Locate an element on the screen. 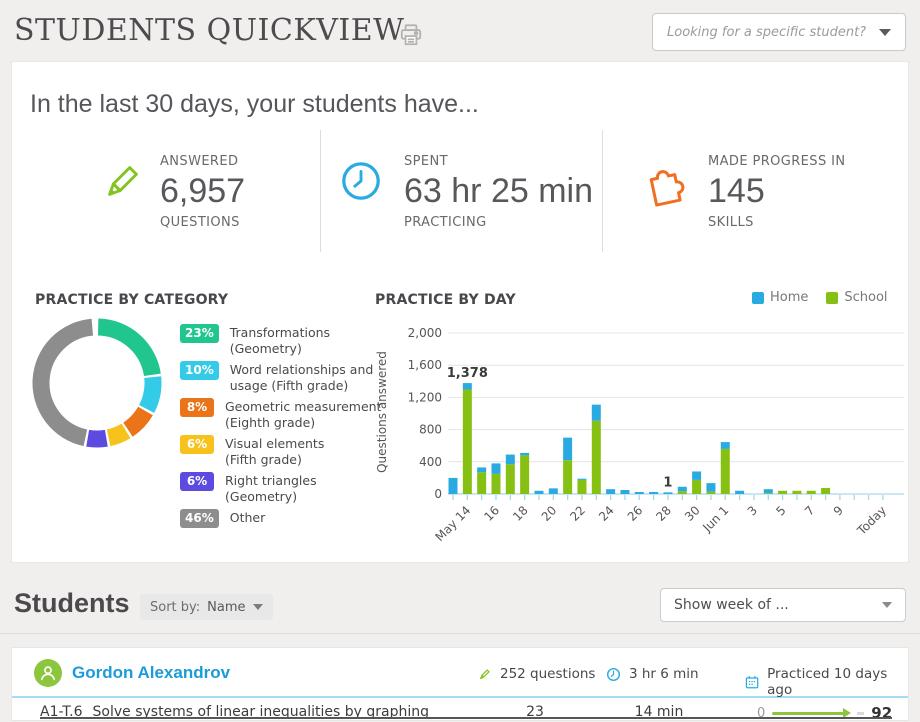 This screenshot has height=722, width=920. progress-arrow-icon is located at coordinates (812, 712).